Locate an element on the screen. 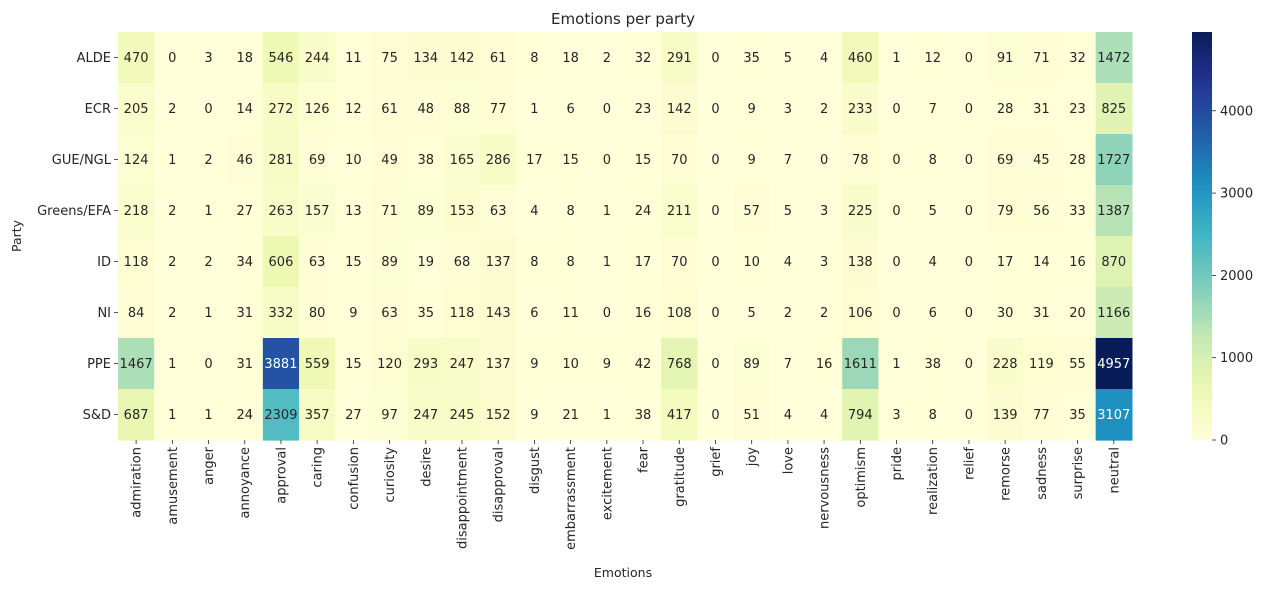  cell-value-label: 7 is located at coordinates (788, 160).